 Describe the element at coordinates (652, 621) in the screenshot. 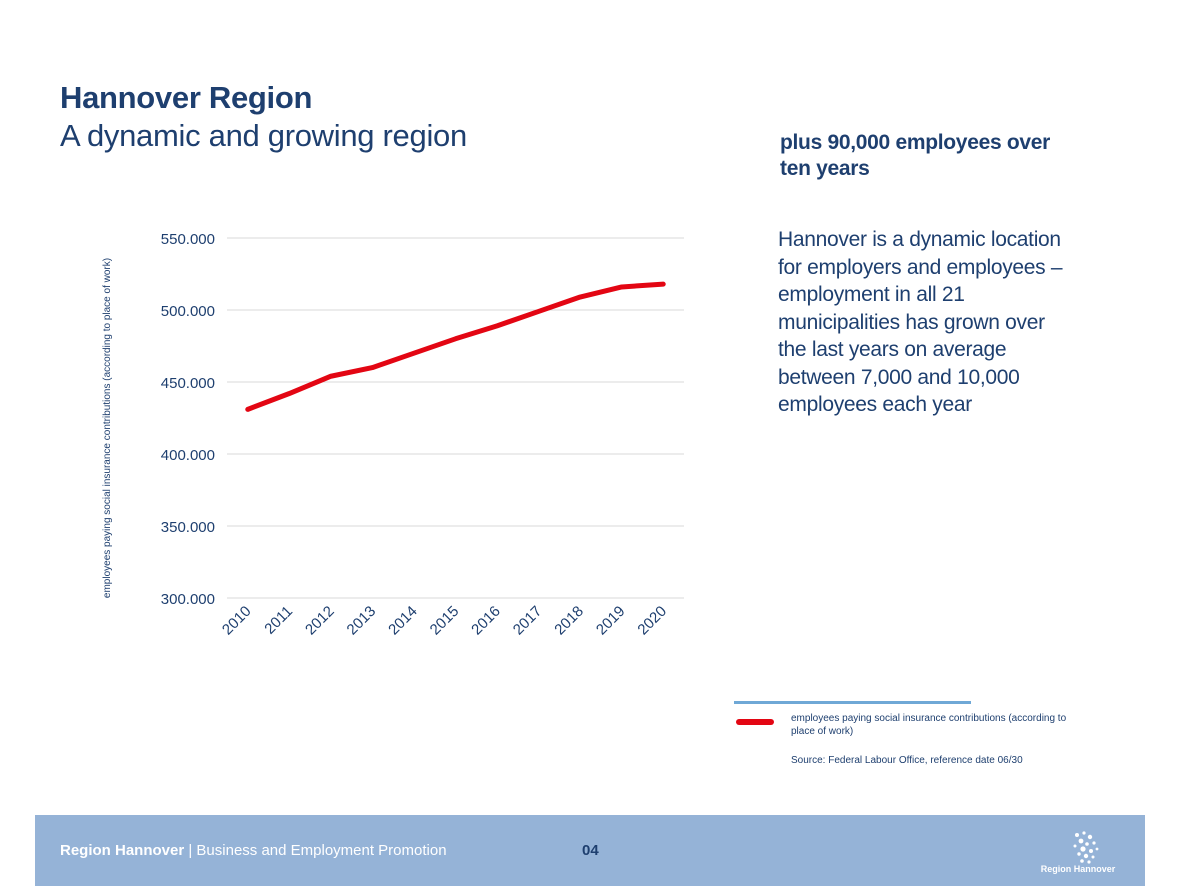

I see `x-tick-label: 2020` at that location.